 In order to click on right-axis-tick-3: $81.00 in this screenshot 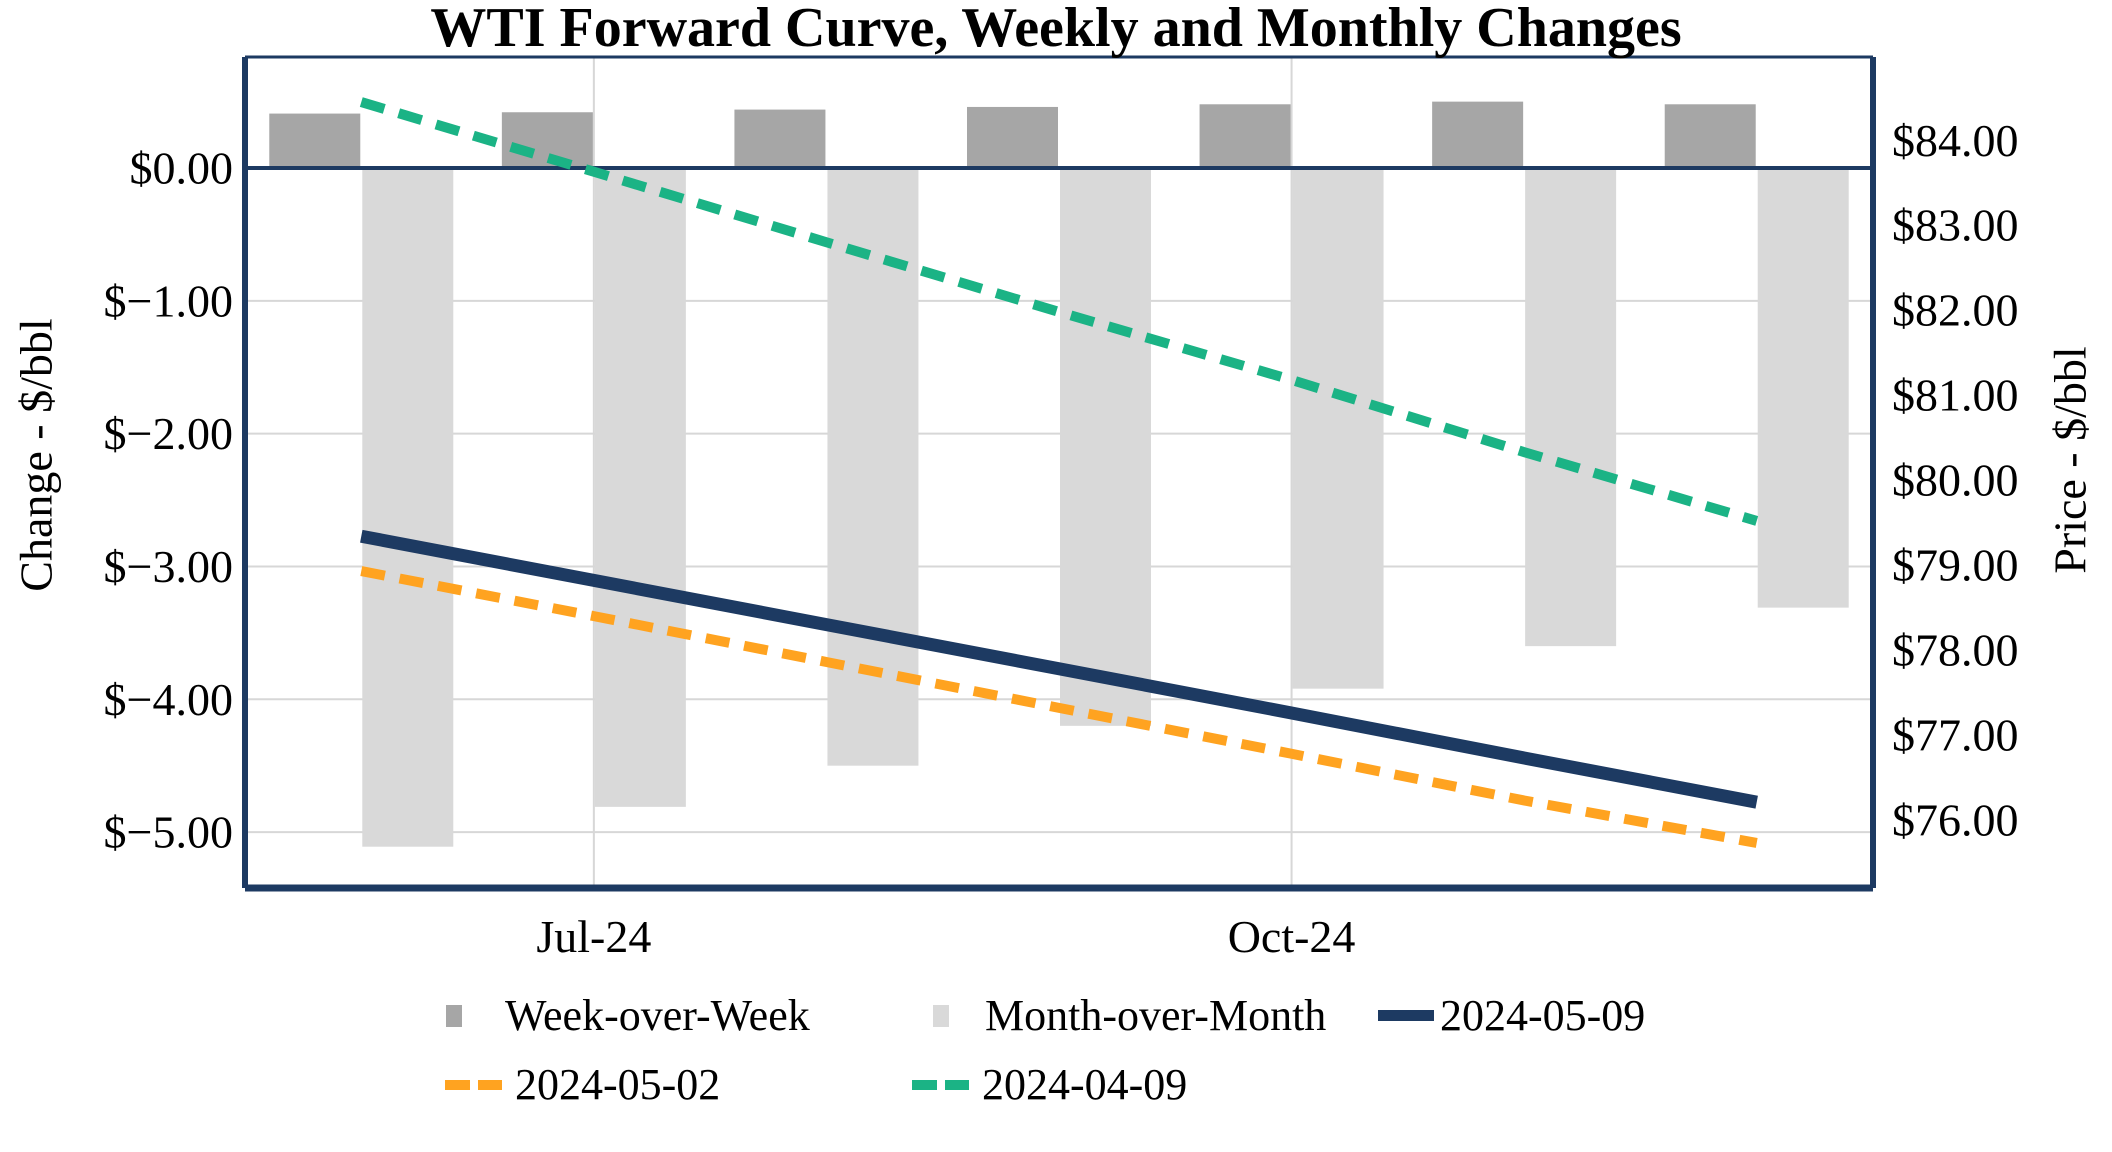, I will do `click(1955, 395)`.